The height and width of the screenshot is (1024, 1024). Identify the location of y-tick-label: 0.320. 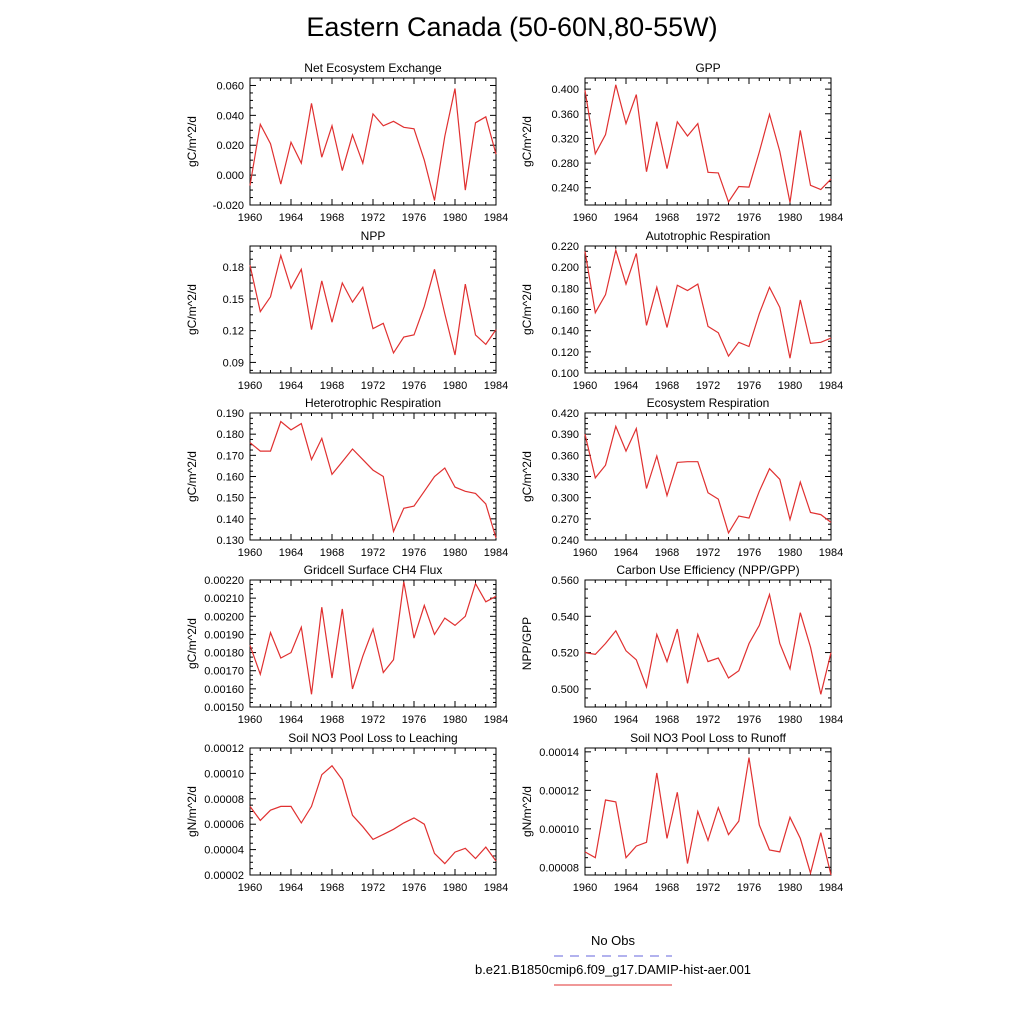
(565, 139).